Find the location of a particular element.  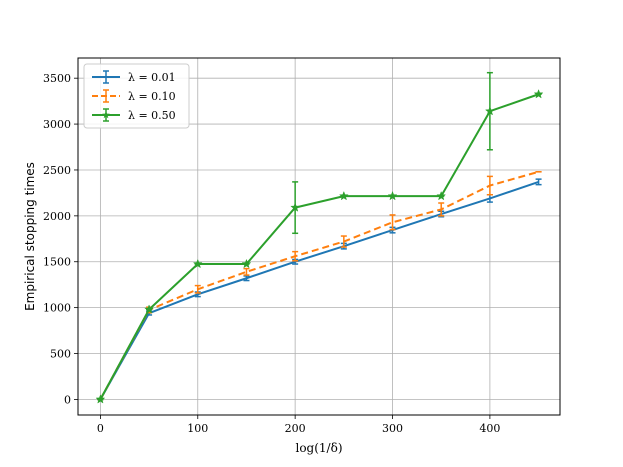

y-tick-label: 0 is located at coordinates (67, 399).